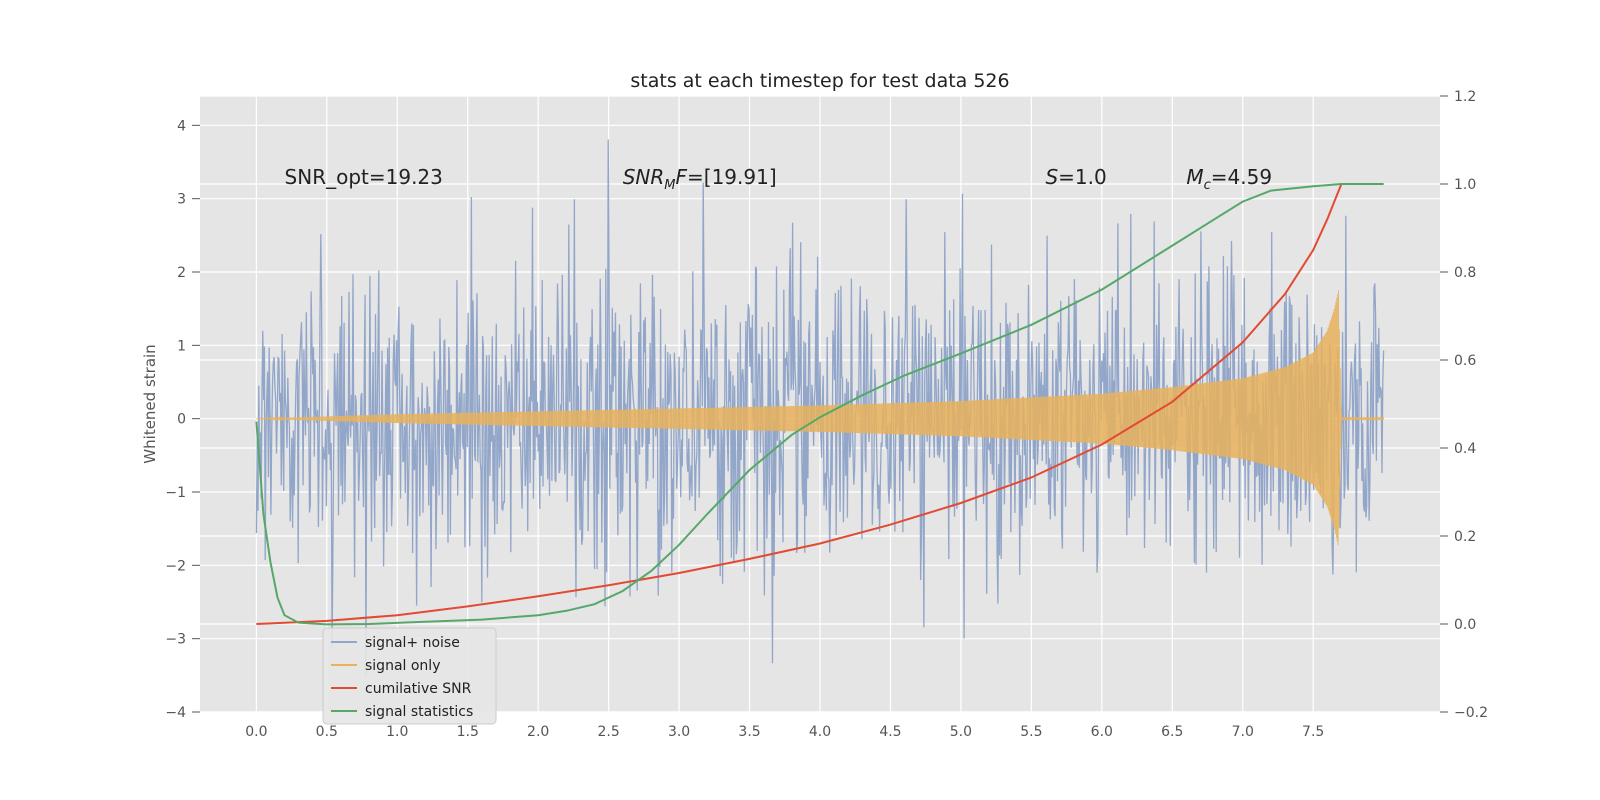 This screenshot has height=800, width=1600. What do you see at coordinates (1465, 361) in the screenshot?
I see `y2-tick-label: 0.6` at bounding box center [1465, 361].